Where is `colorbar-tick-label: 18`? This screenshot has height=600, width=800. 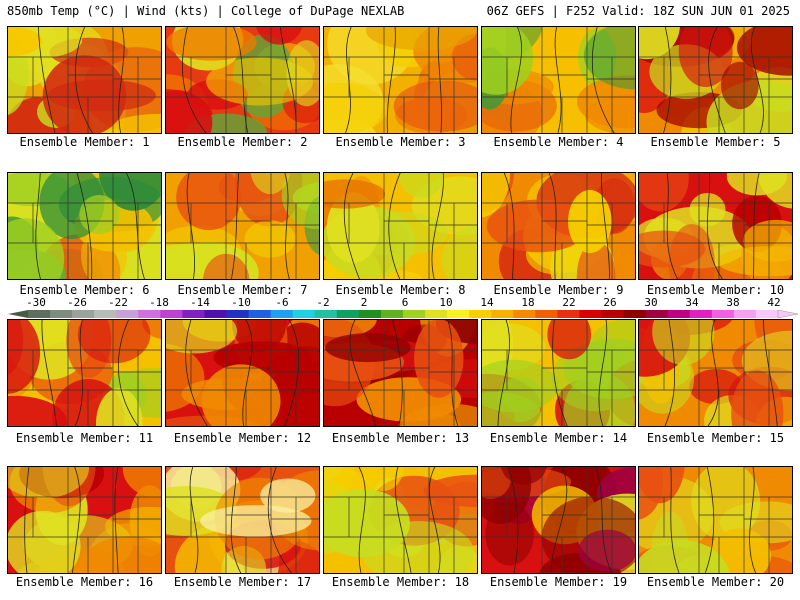
colorbar-tick-label: 18 is located at coordinates (528, 302).